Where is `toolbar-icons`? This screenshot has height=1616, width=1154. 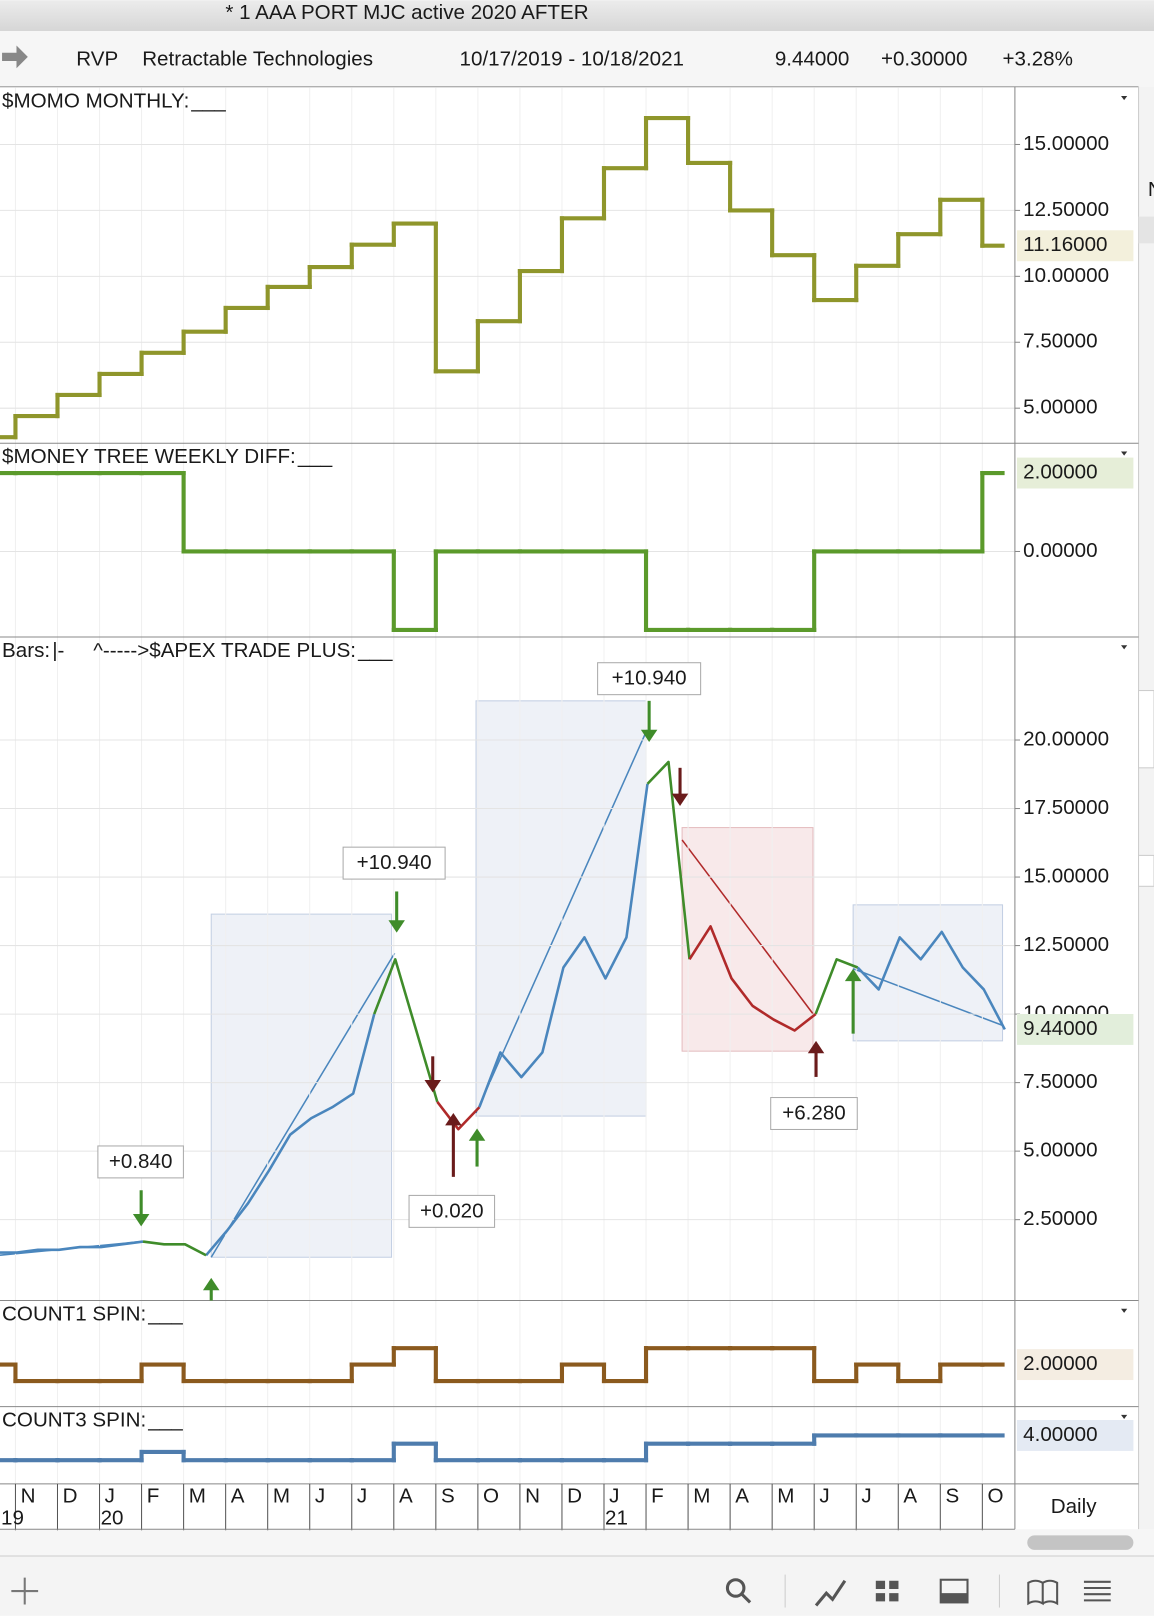
toolbar-icons is located at coordinates (918, 1591).